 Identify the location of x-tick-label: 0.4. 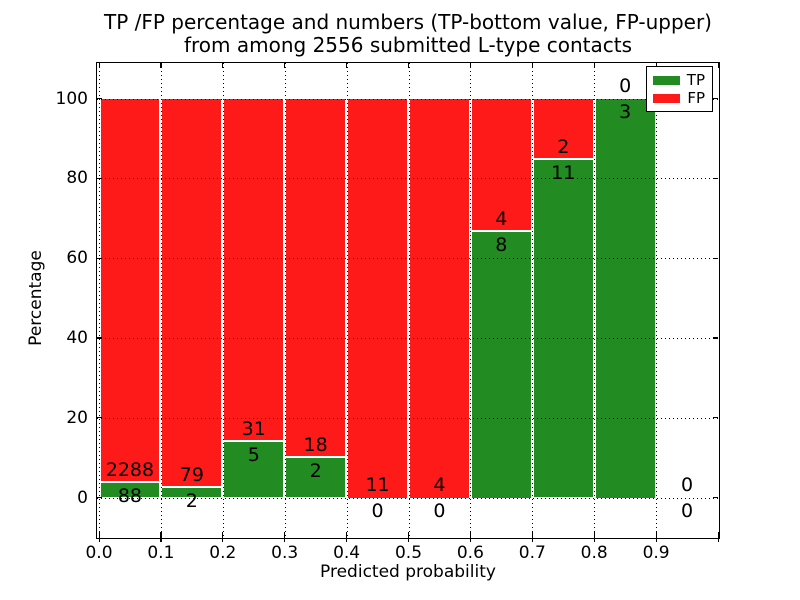
(347, 553).